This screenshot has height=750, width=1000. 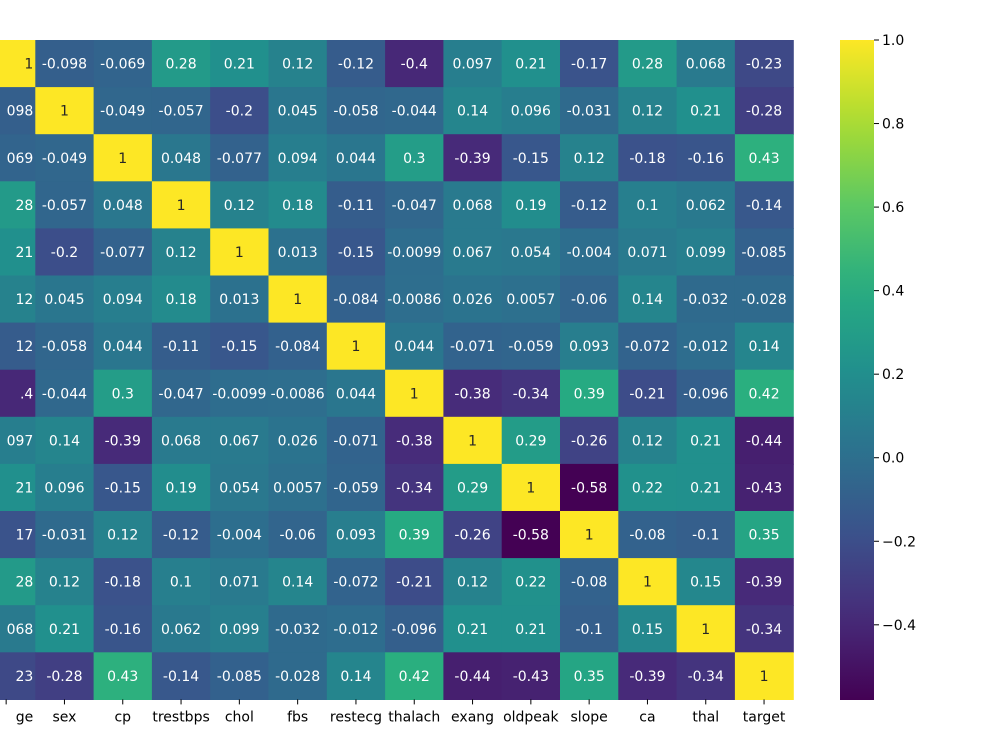 I want to click on heatmap-cell-value: 0.42, so click(x=414, y=677).